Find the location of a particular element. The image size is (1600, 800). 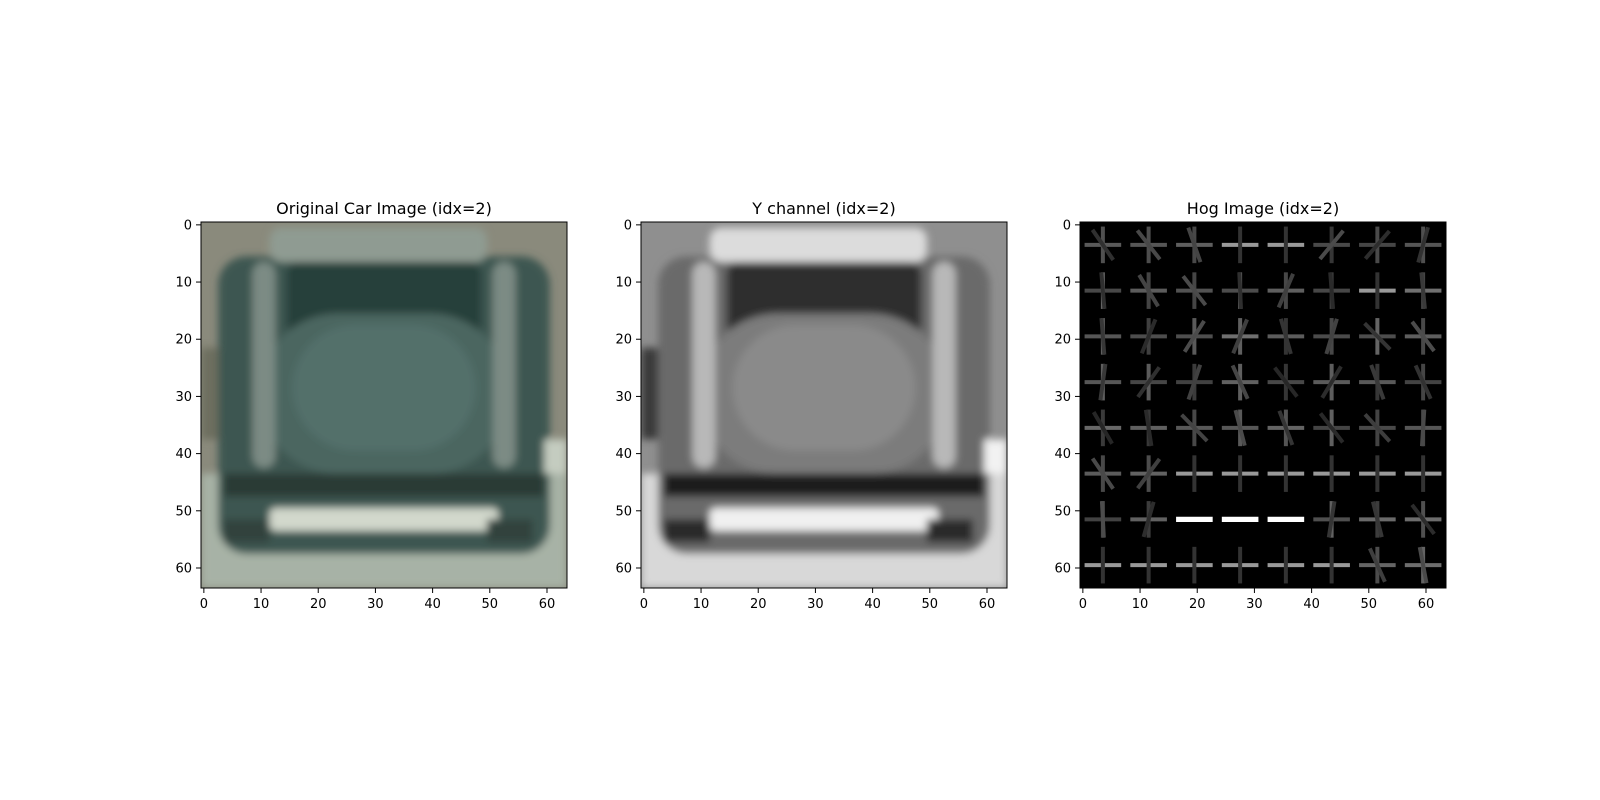

original-car-image is located at coordinates (384, 405).